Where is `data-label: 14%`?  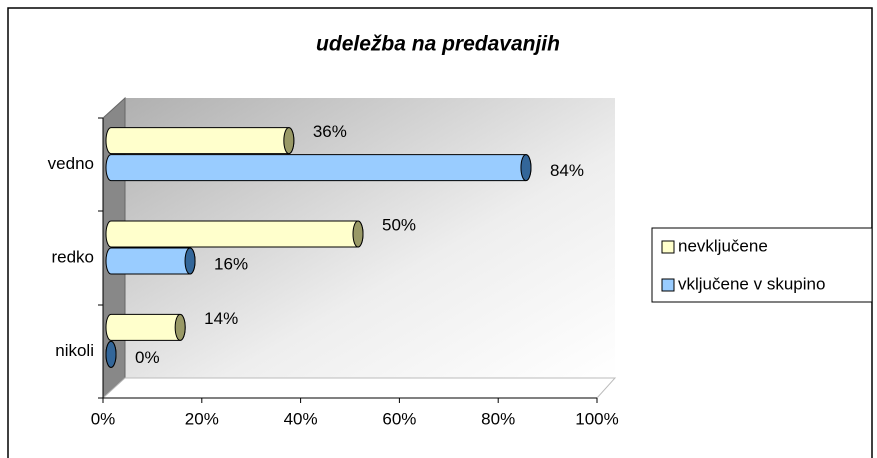
data-label: 14% is located at coordinates (221, 318).